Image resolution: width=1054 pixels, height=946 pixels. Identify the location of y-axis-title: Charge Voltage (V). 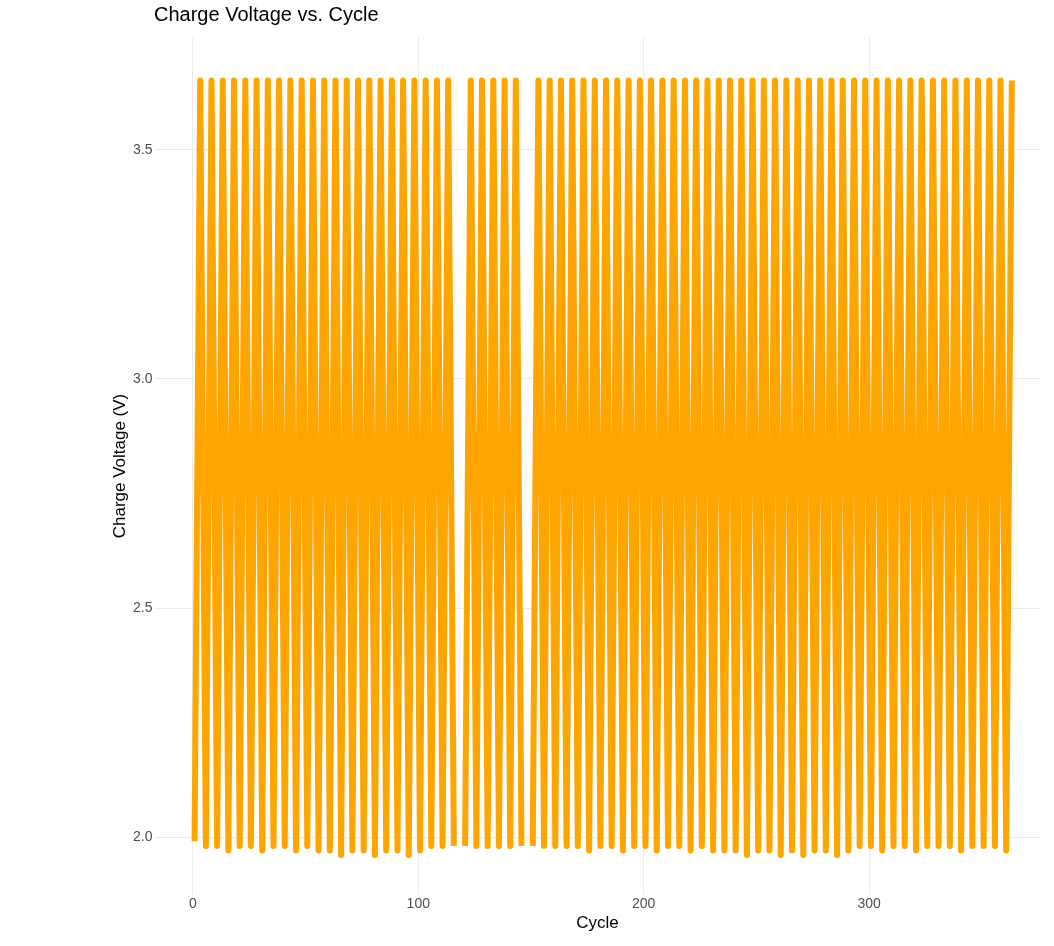
(120, 466).